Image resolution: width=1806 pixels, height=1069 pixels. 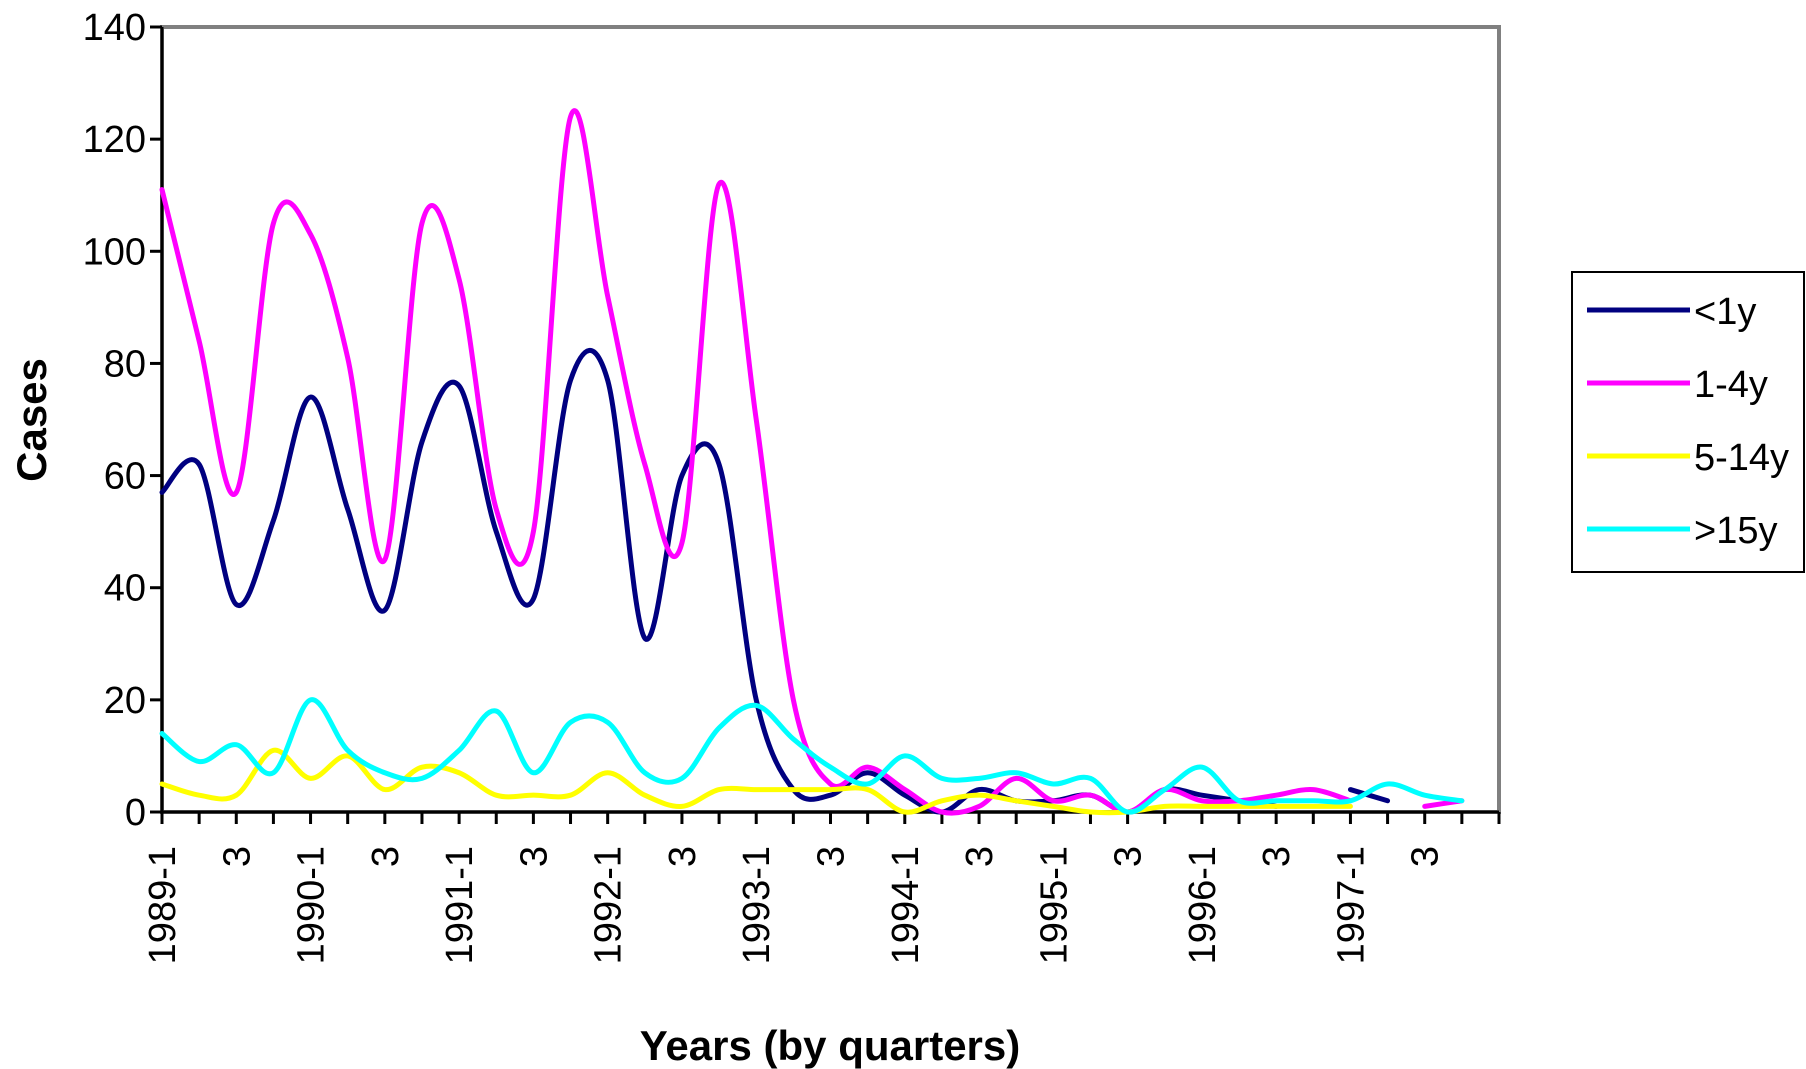 What do you see at coordinates (1735, 531) in the screenshot?
I see `legend-label: >15y` at bounding box center [1735, 531].